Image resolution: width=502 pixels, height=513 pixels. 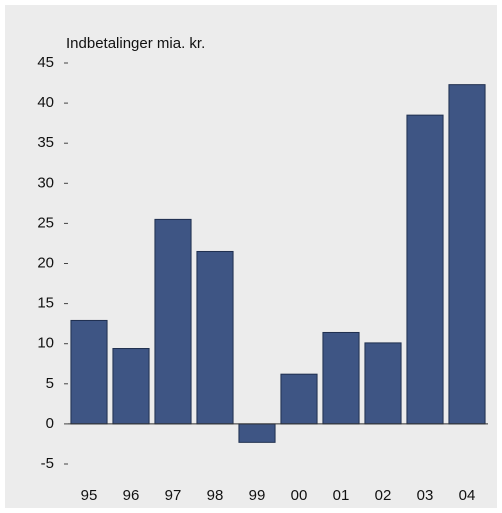 I want to click on y-tick-label: 5, so click(x=50, y=383).